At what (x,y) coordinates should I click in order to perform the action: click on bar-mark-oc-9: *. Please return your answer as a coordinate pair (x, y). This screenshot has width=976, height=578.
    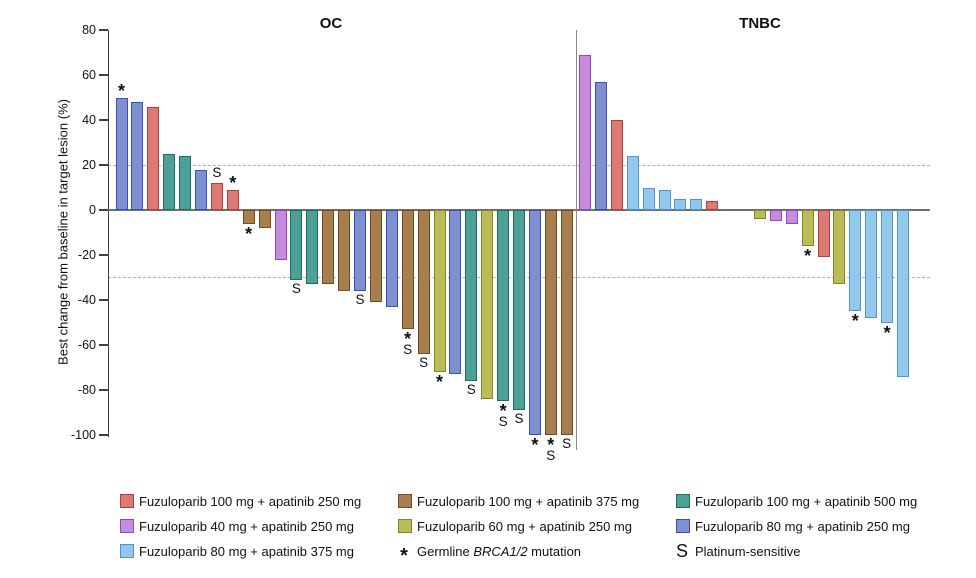
    Looking at the image, I should click on (249, 234).